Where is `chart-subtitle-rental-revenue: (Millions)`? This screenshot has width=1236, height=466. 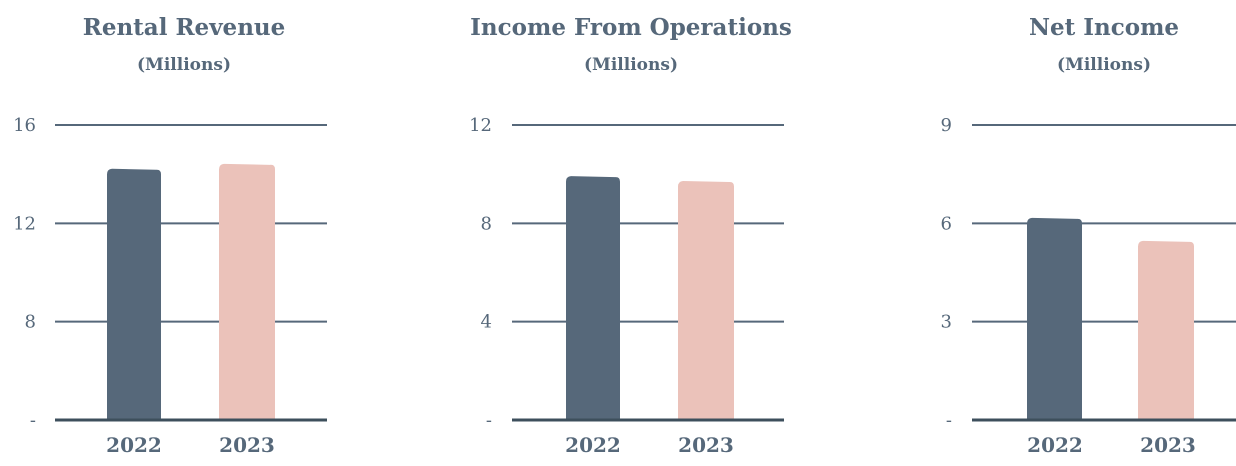
chart-subtitle-rental-revenue: (Millions) is located at coordinates (183, 65).